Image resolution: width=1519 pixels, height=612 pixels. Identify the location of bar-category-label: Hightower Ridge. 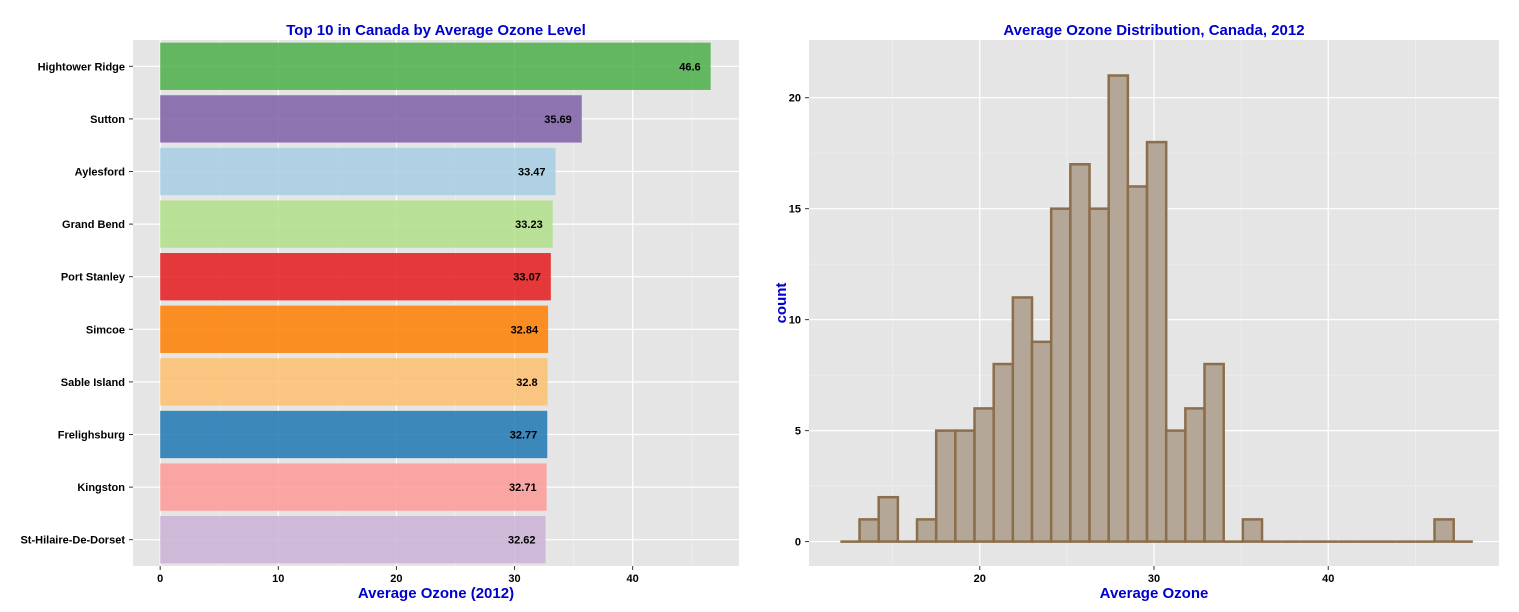
(81, 67).